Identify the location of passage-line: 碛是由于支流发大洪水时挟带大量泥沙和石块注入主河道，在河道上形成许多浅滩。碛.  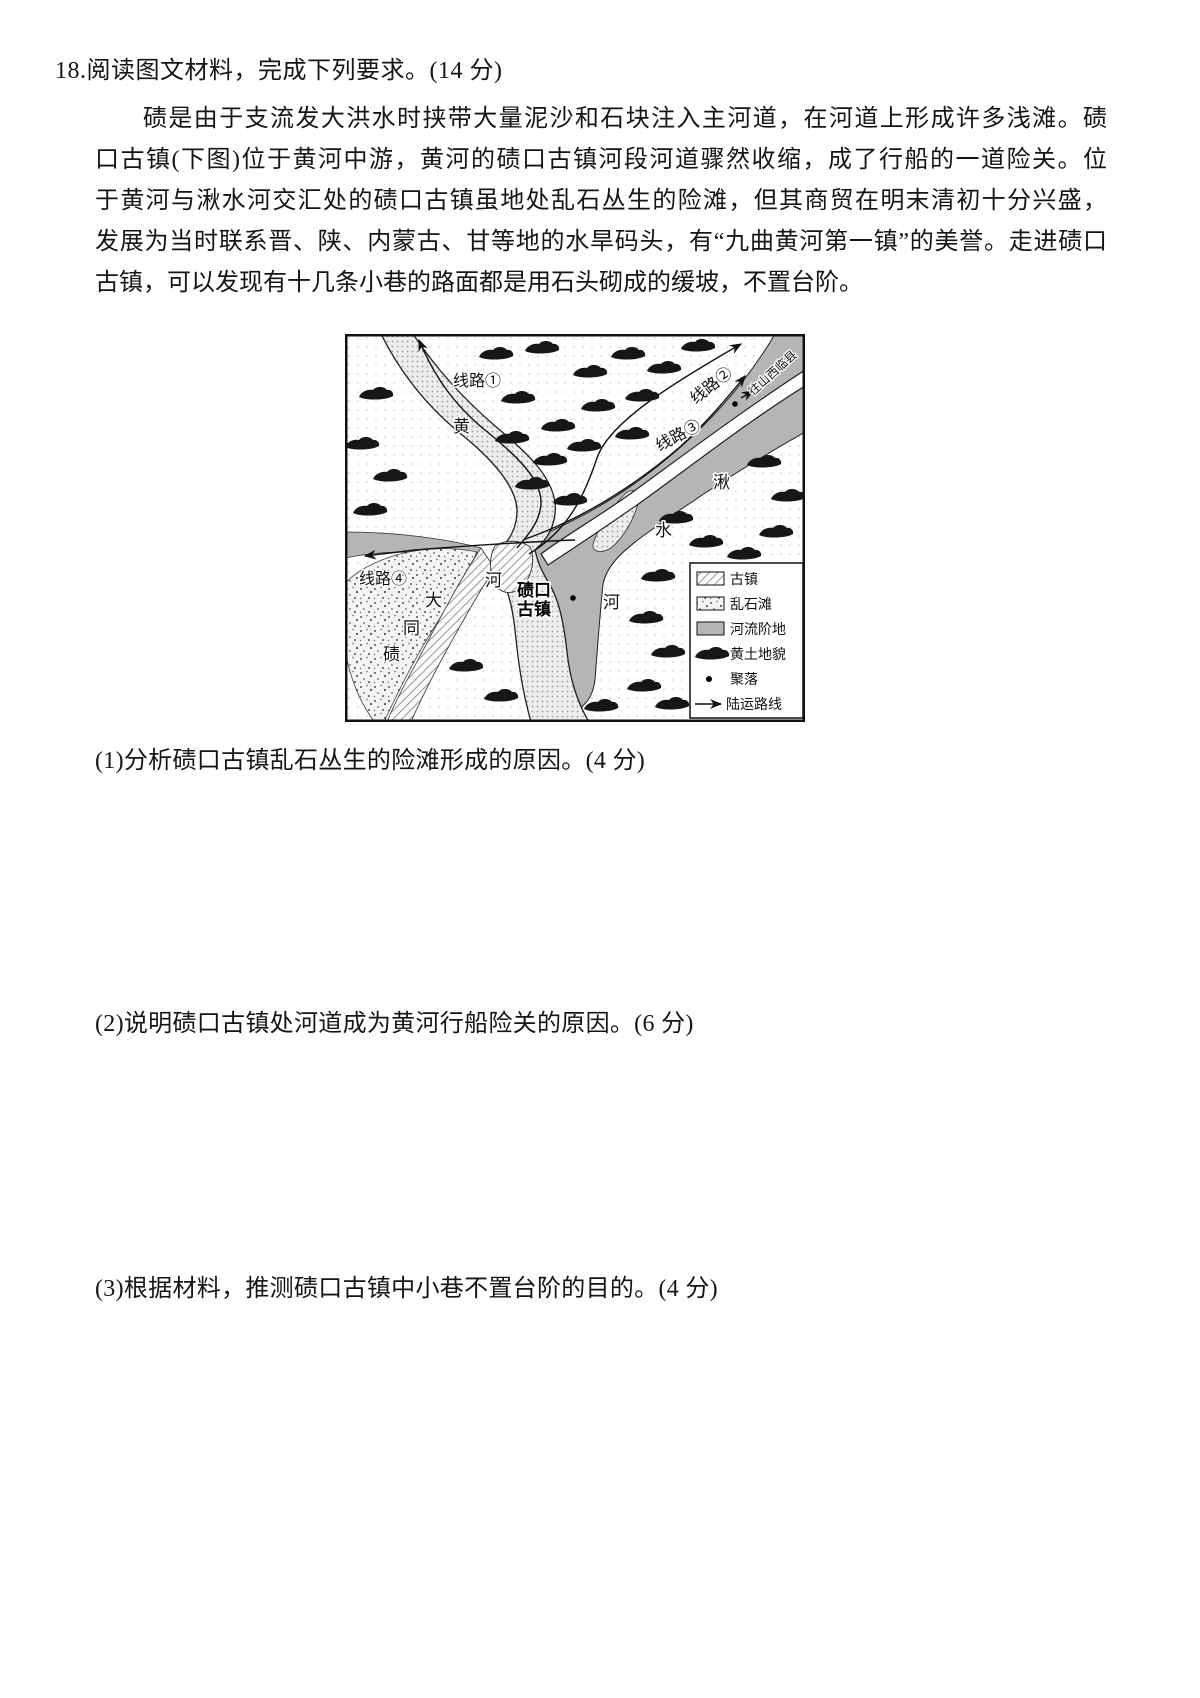
(625, 119).